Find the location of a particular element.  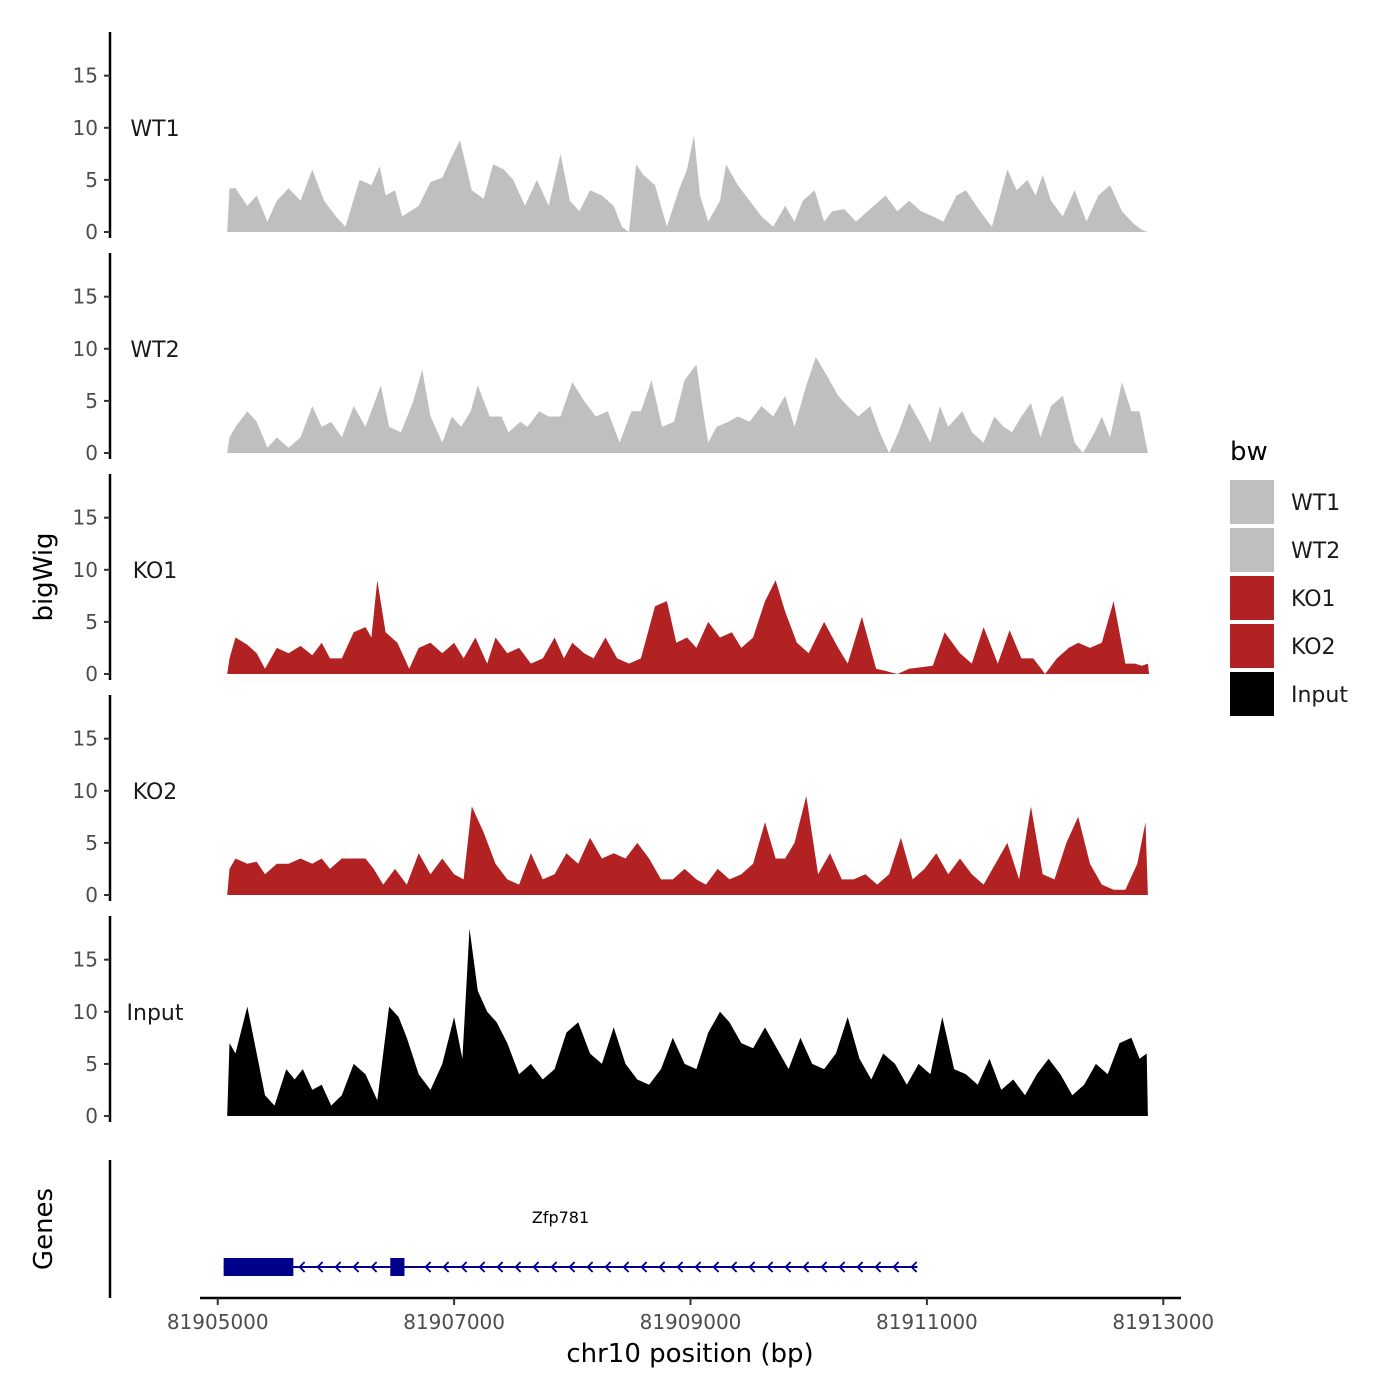

legend-label-input: Input is located at coordinates (1319, 695).